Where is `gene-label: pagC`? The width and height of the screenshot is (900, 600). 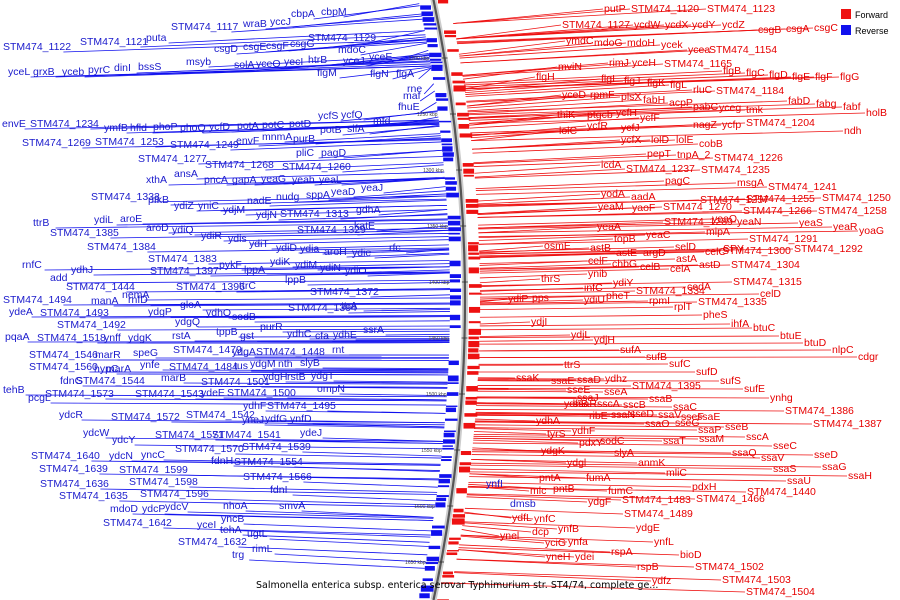 gene-label: pagC is located at coordinates (678, 181).